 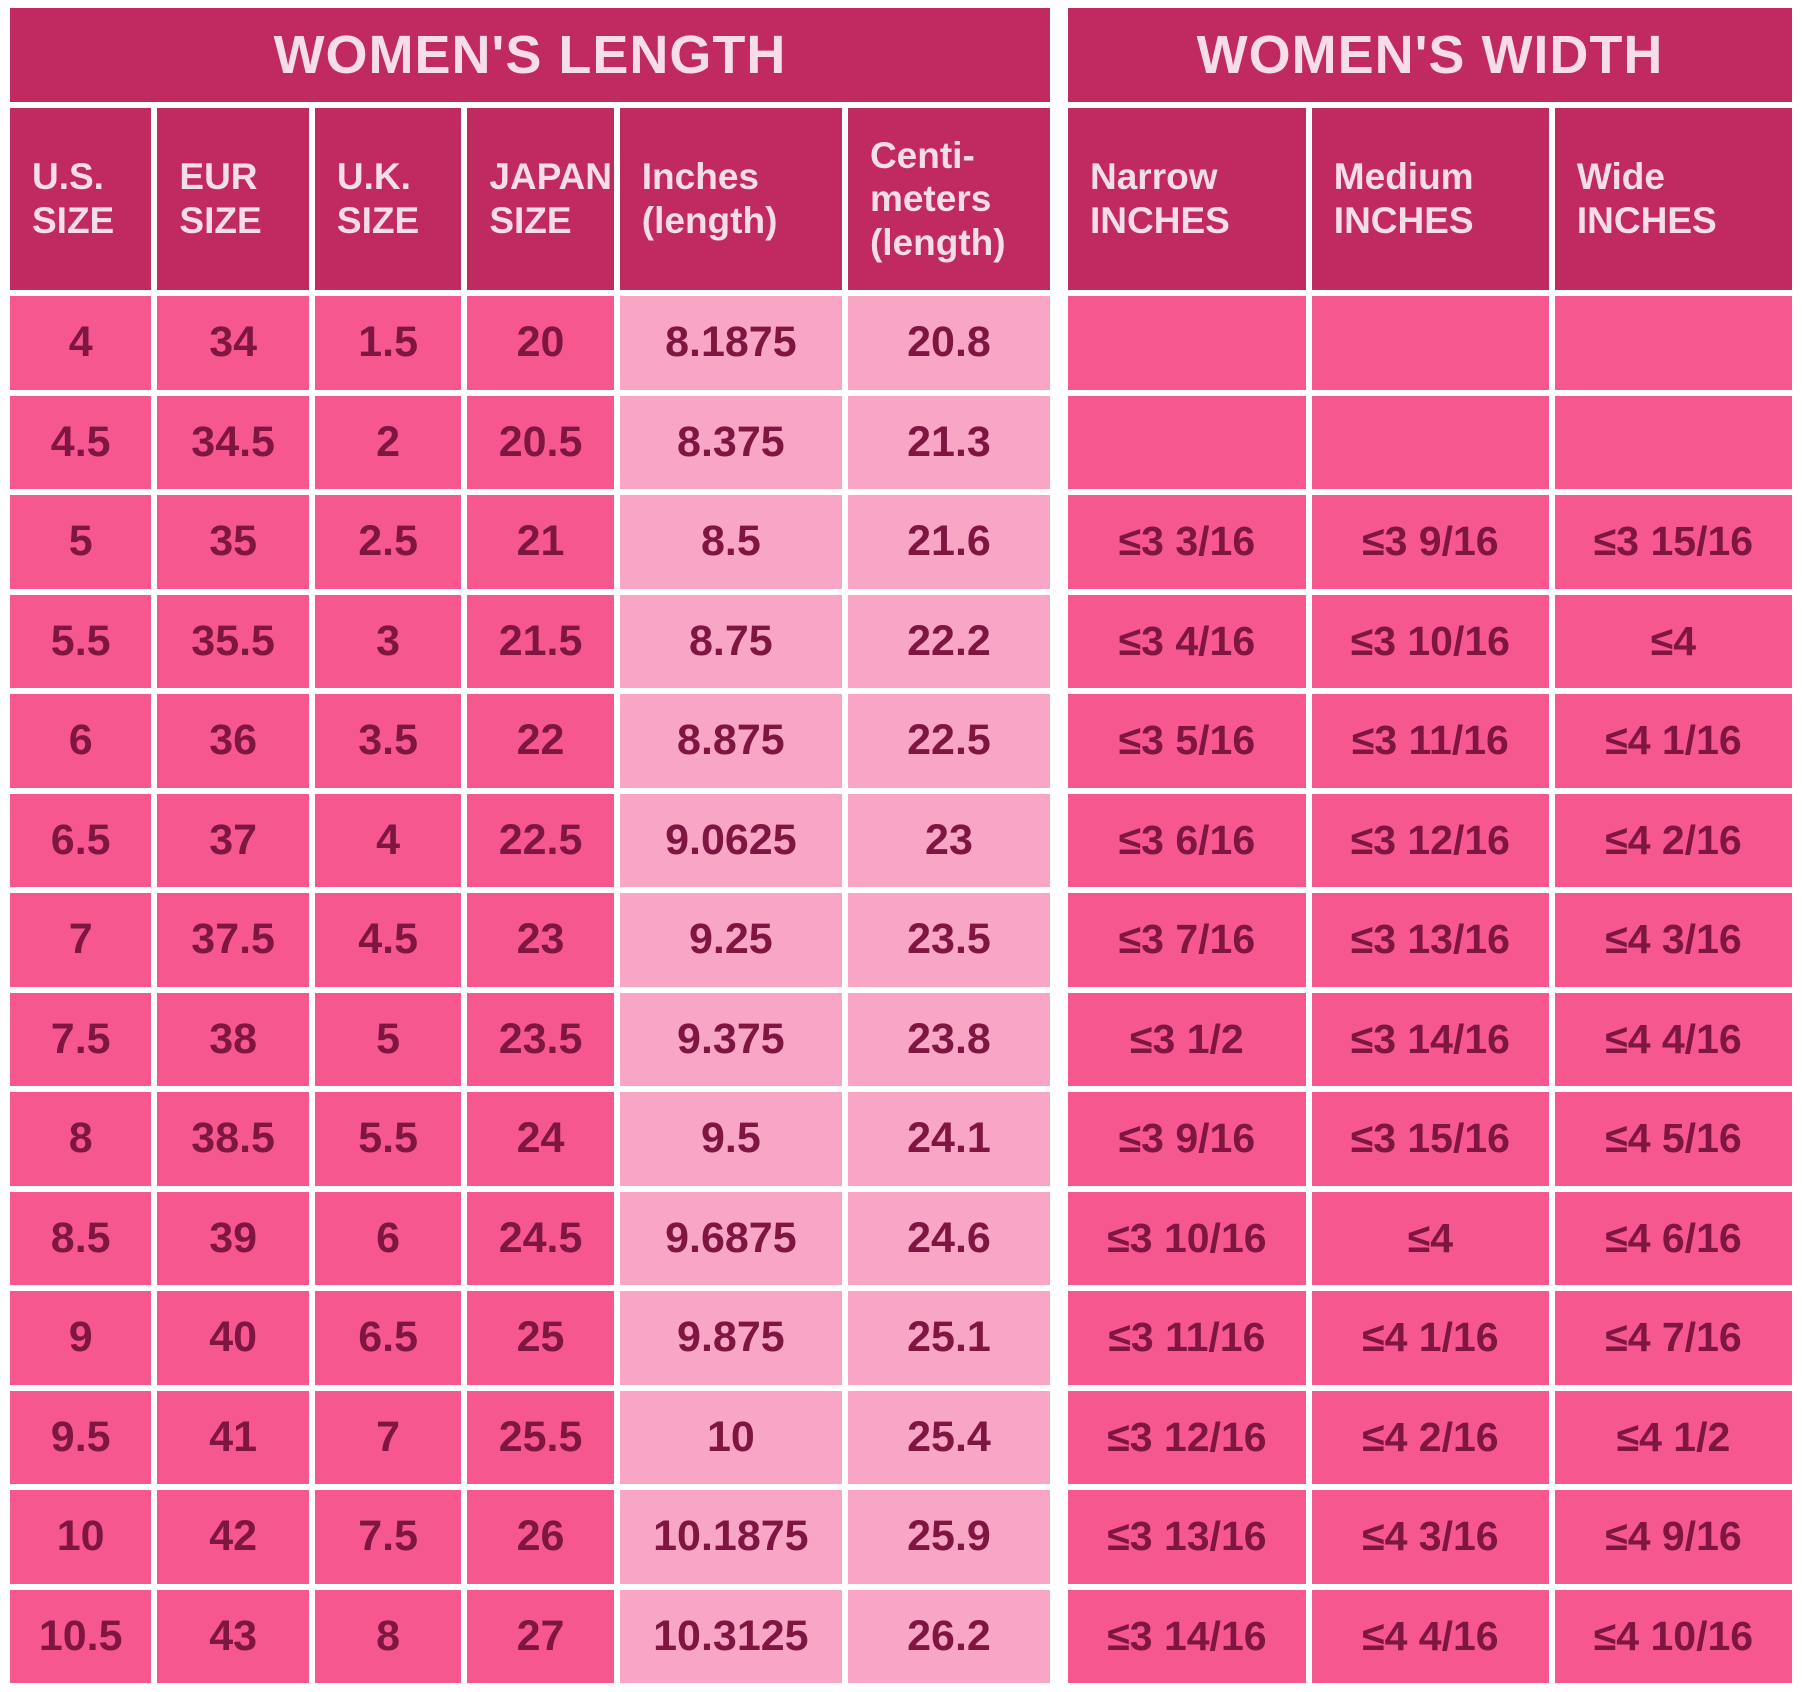 I want to click on width-row: ≤3 6/16 ≤3 12/16 ≤4 2/16, so click(x=1430, y=840).